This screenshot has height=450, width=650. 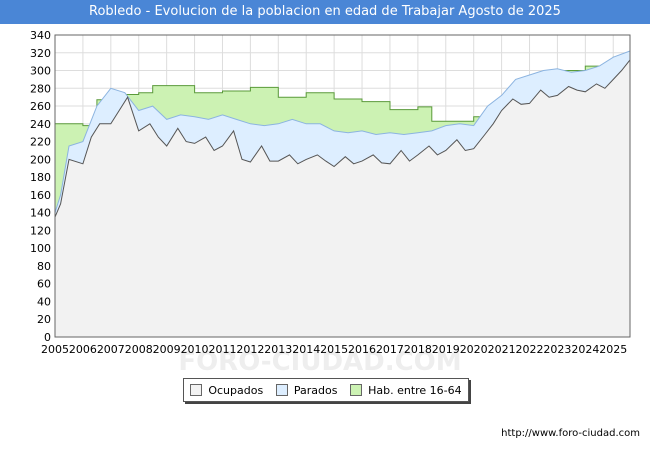 I want to click on legend-label-hab: Hab. entre 16-64, so click(x=415, y=390).